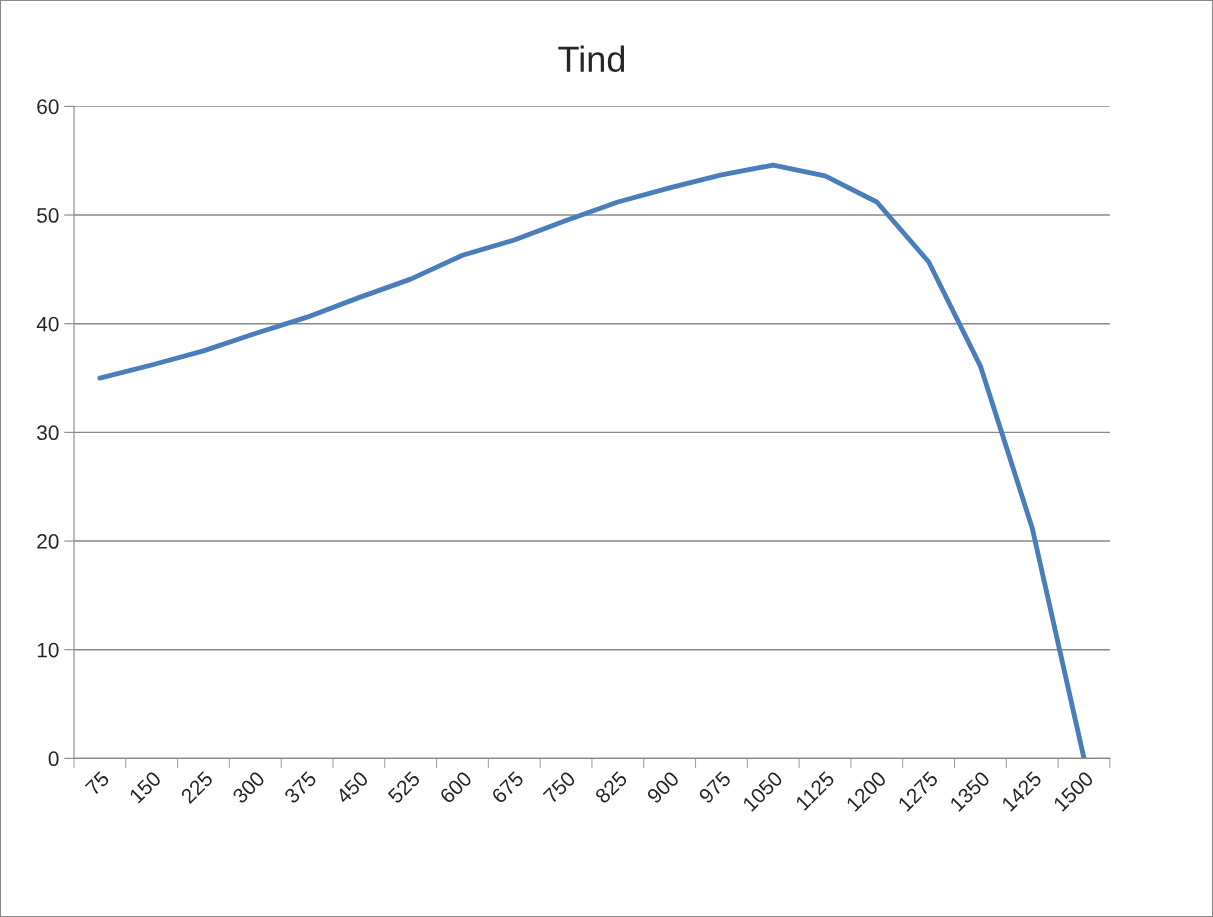 The height and width of the screenshot is (917, 1213). I want to click on x-tick-label: 975, so click(714, 787).